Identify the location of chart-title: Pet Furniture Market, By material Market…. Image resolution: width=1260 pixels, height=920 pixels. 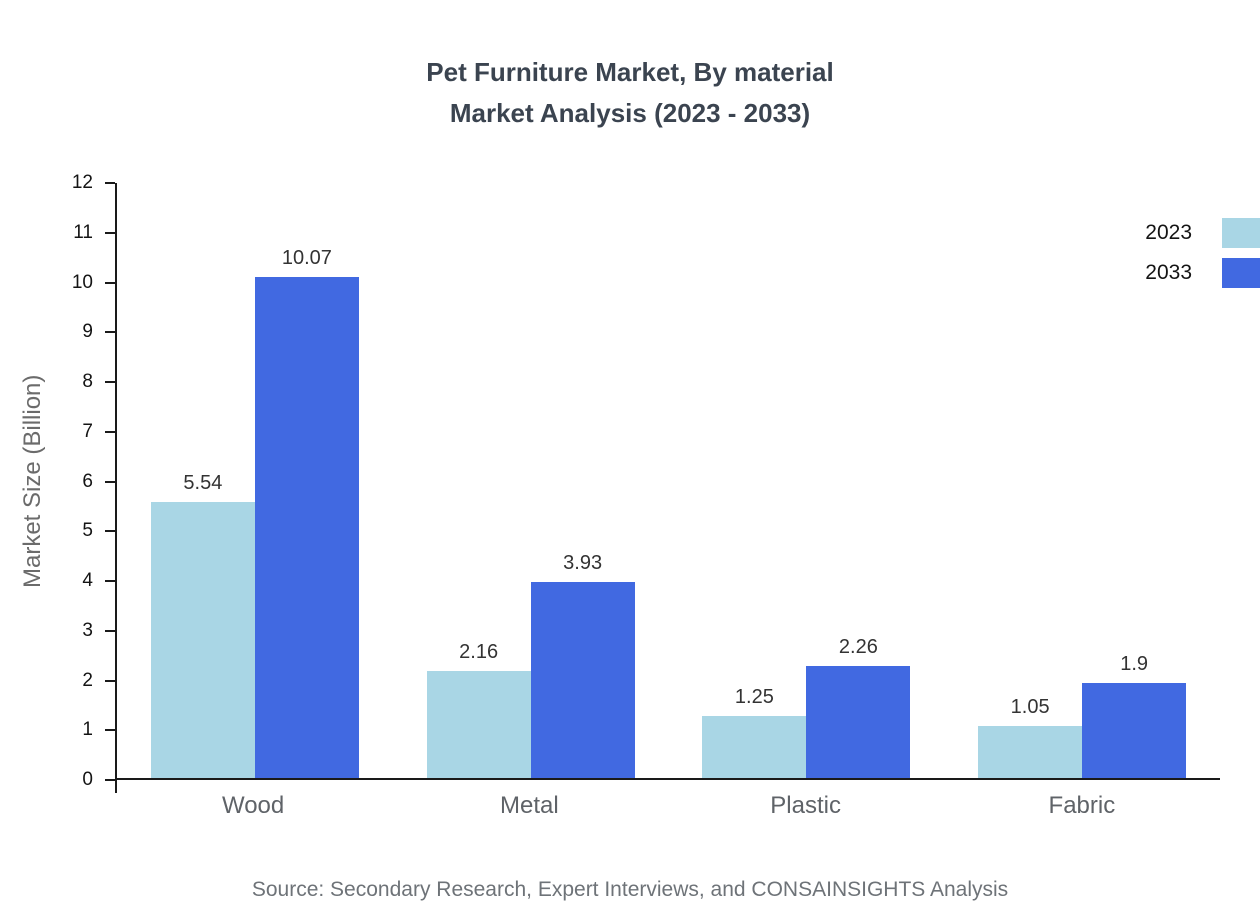
(630, 93).